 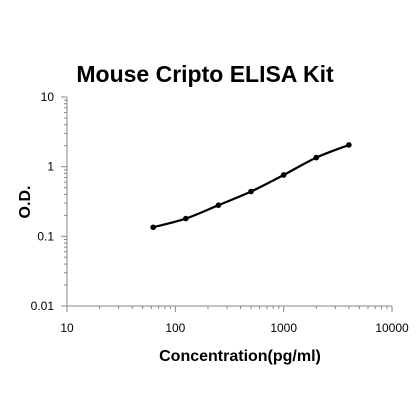 What do you see at coordinates (240, 356) in the screenshot?
I see `x-axis-label: Concentration(pg/ml)` at bounding box center [240, 356].